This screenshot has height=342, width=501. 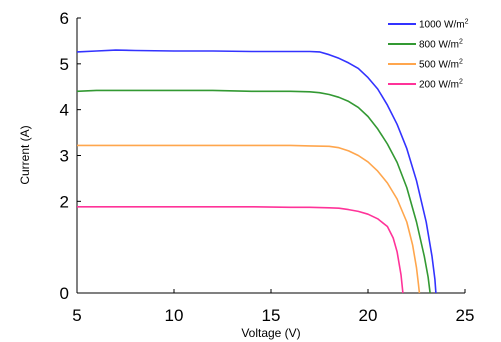 What do you see at coordinates (271, 315) in the screenshot?
I see `x-tick-label: 15` at bounding box center [271, 315].